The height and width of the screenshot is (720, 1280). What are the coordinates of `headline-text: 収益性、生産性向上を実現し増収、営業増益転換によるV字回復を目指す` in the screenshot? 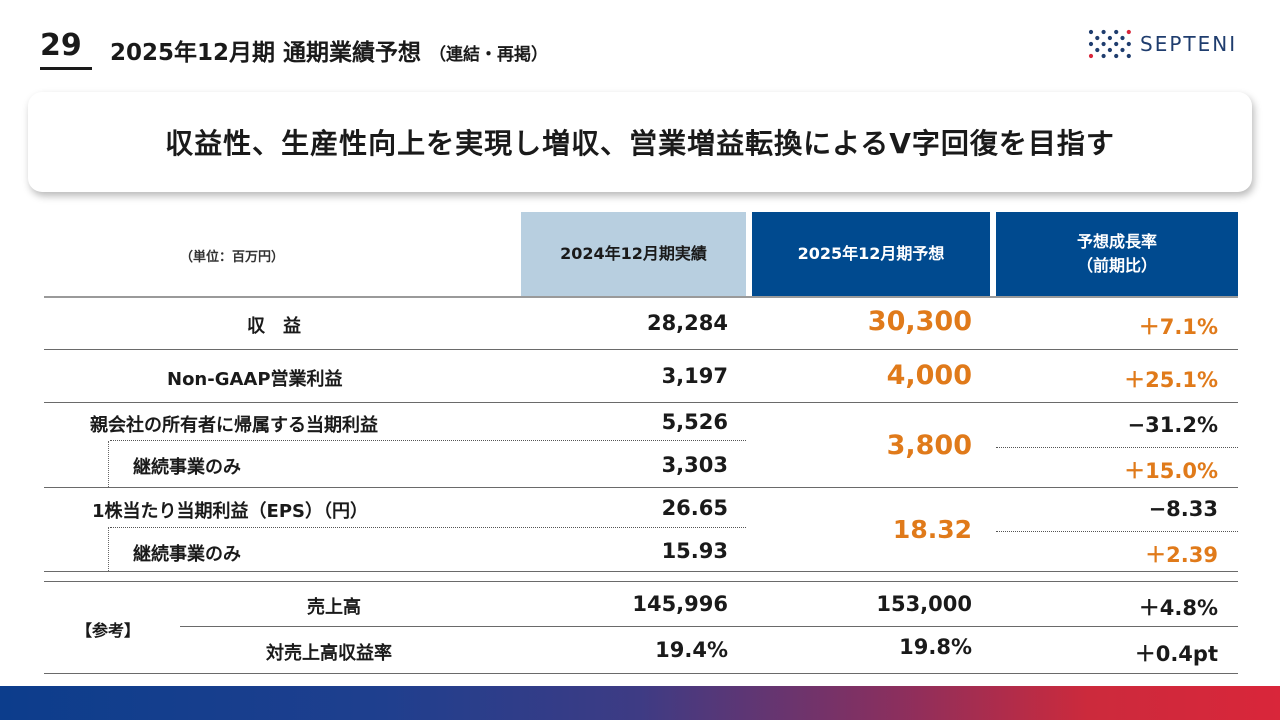 It's located at (640, 143).